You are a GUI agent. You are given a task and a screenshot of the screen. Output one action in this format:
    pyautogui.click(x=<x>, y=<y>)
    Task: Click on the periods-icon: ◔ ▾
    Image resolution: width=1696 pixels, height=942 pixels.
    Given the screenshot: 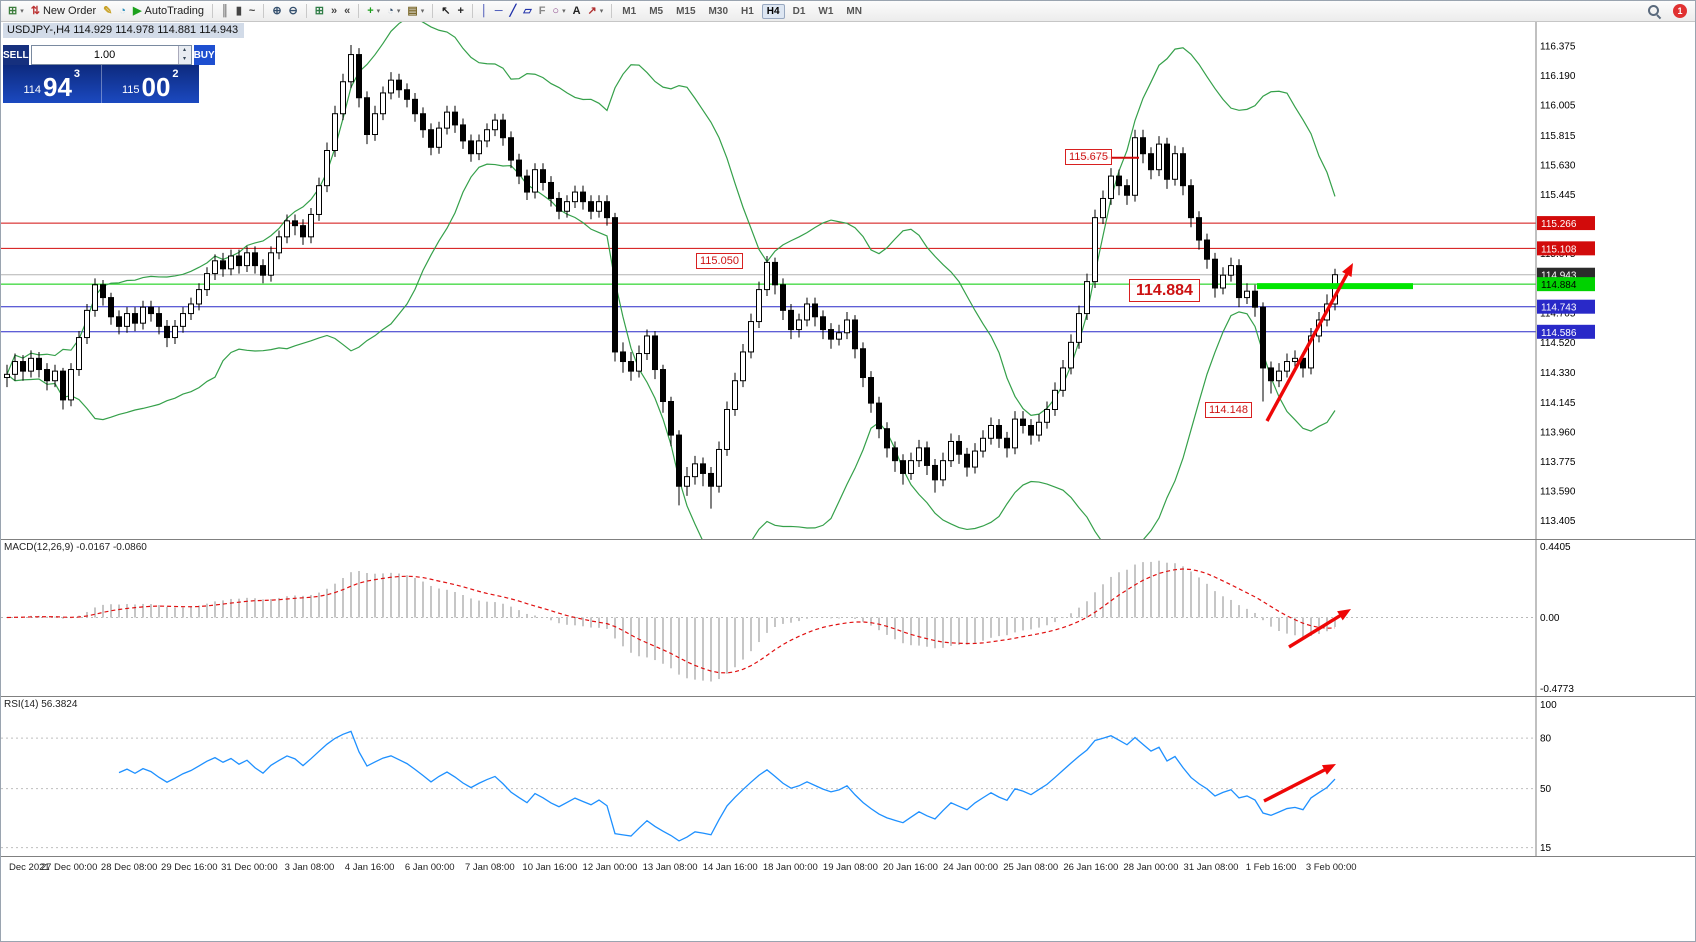 What is the action you would take?
    pyautogui.click(x=393, y=11)
    